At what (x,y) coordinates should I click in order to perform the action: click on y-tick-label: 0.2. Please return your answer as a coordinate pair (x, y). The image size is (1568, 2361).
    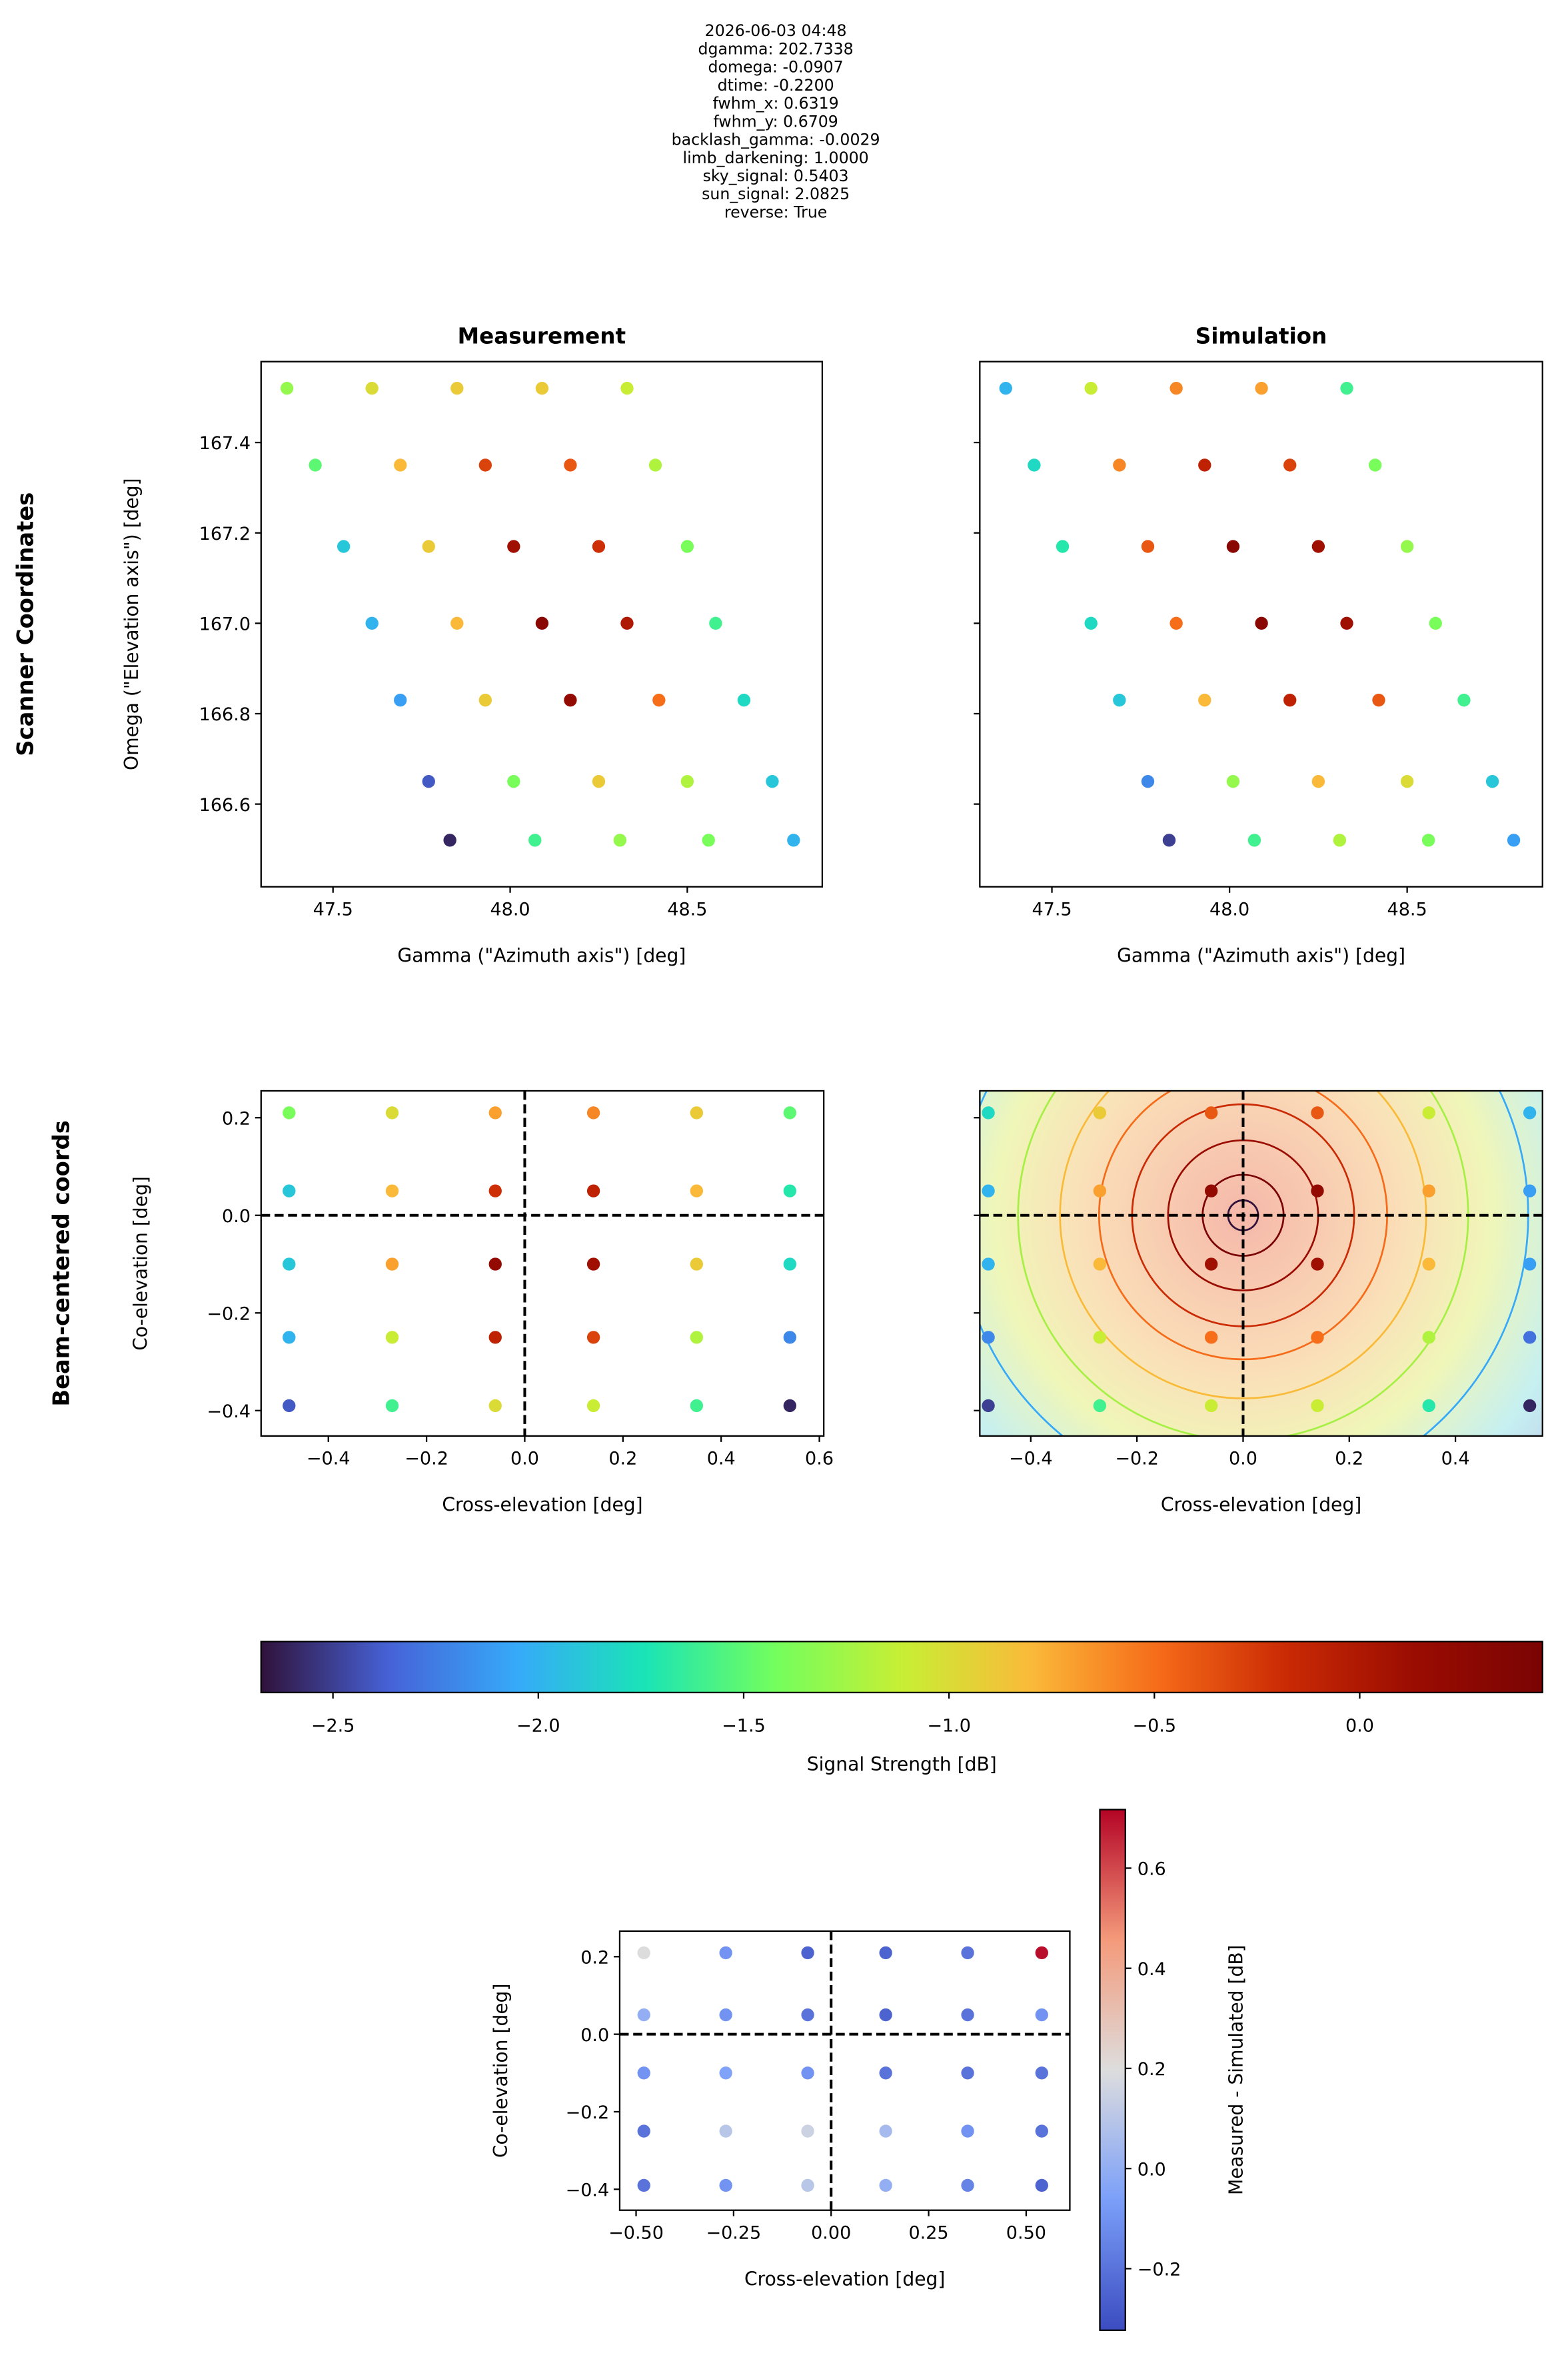
    Looking at the image, I should click on (595, 1957).